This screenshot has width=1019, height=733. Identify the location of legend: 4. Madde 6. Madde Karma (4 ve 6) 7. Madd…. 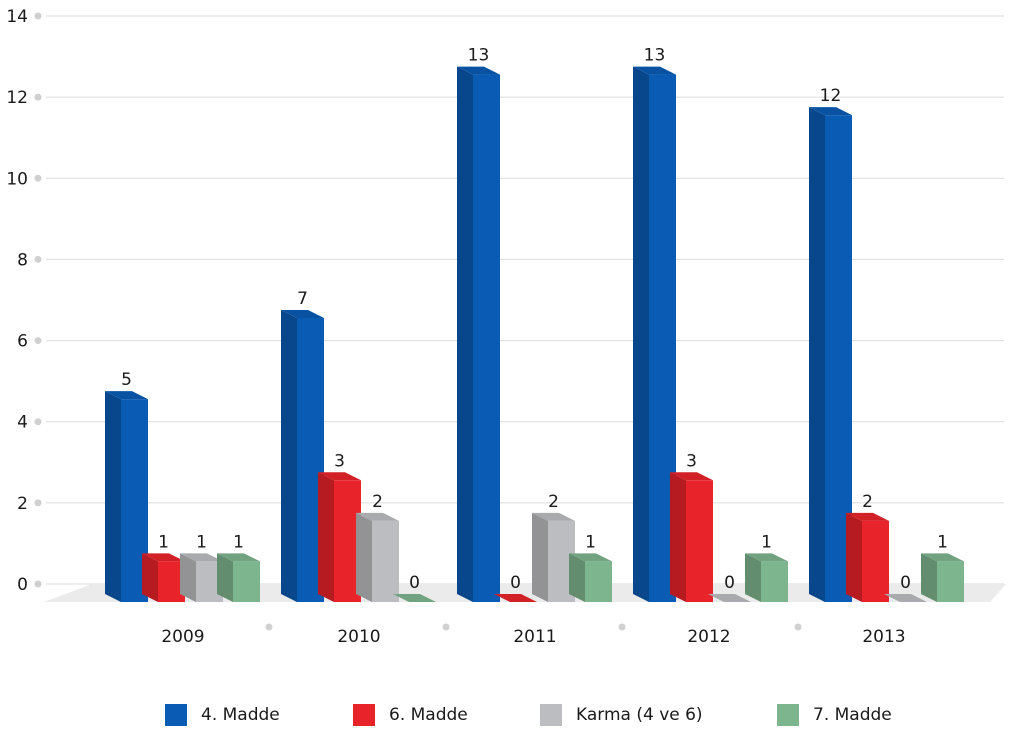
(509, 715).